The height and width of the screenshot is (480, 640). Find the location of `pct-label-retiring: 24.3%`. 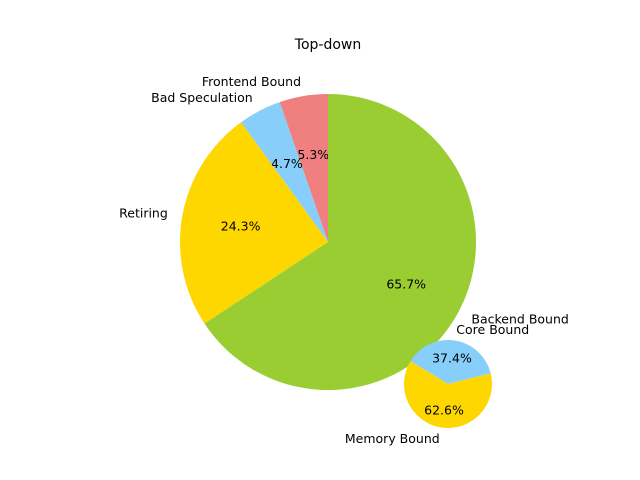

pct-label-retiring: 24.3% is located at coordinates (241, 226).